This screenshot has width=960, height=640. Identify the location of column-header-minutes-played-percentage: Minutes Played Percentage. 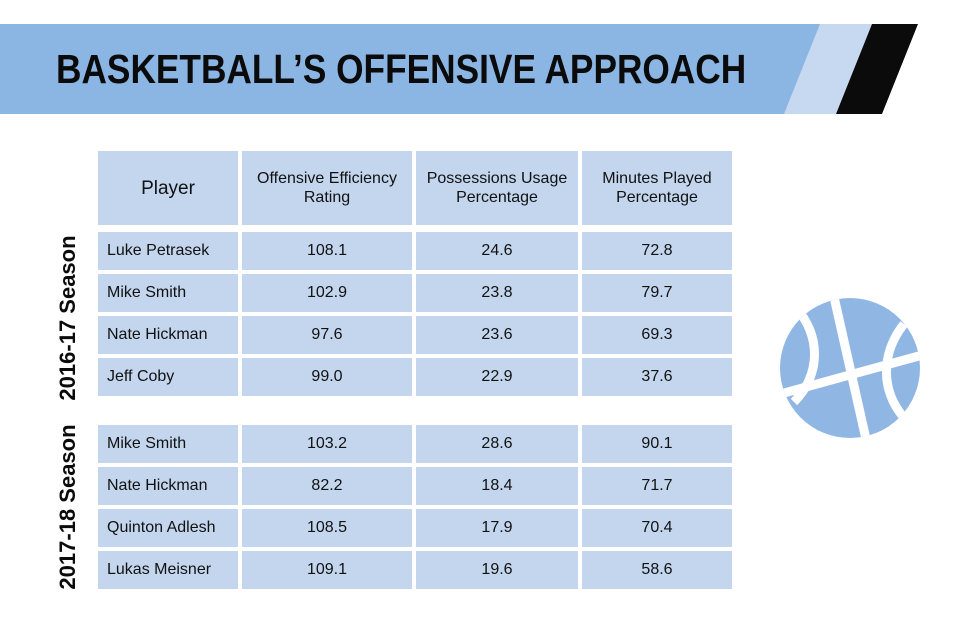
(657, 188).